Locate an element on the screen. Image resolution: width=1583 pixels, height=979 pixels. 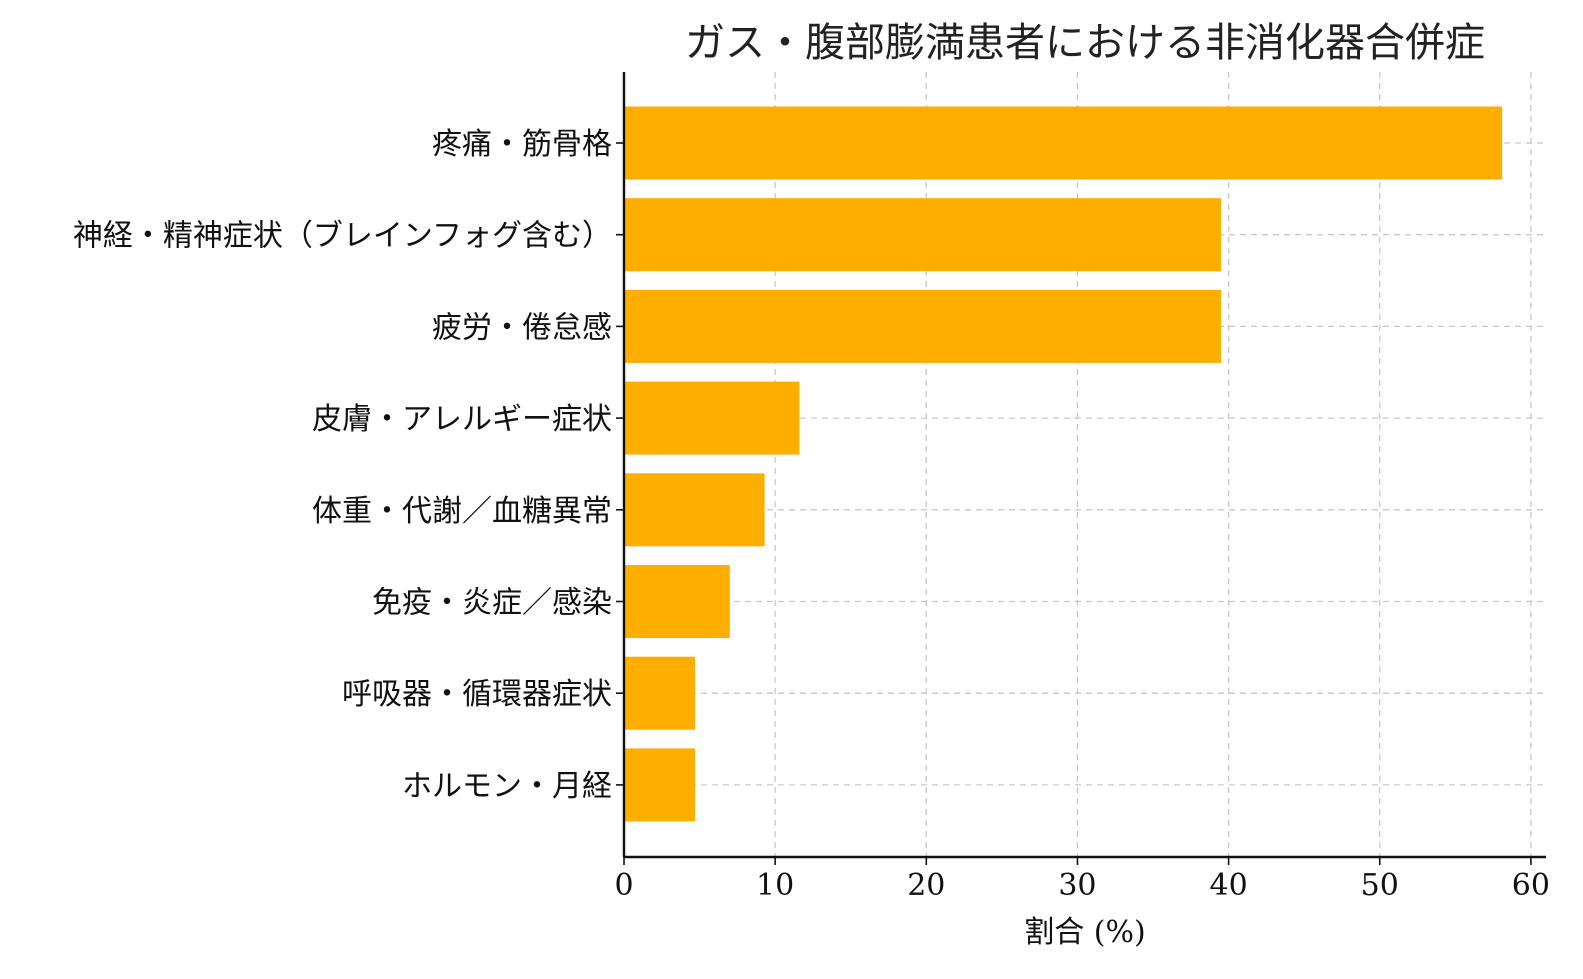
category-label: 疲労・倦怠感 is located at coordinates (522, 327).